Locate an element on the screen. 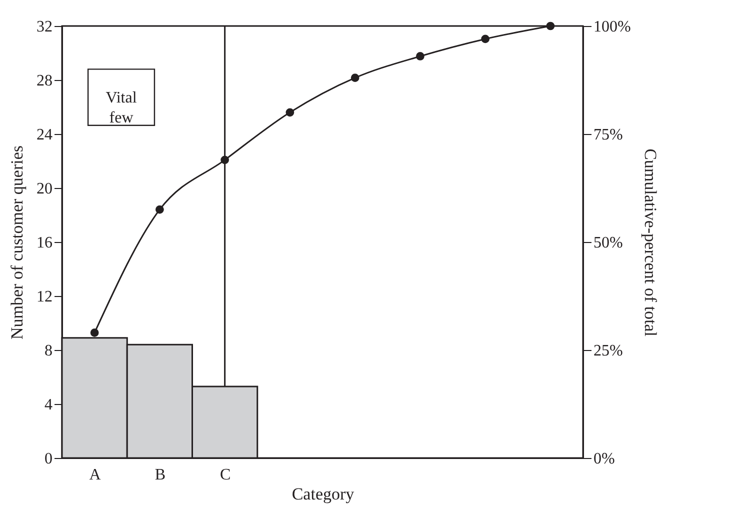 Image resolution: width=732 pixels, height=523 pixels. y2-tick-label: 25% is located at coordinates (608, 351).